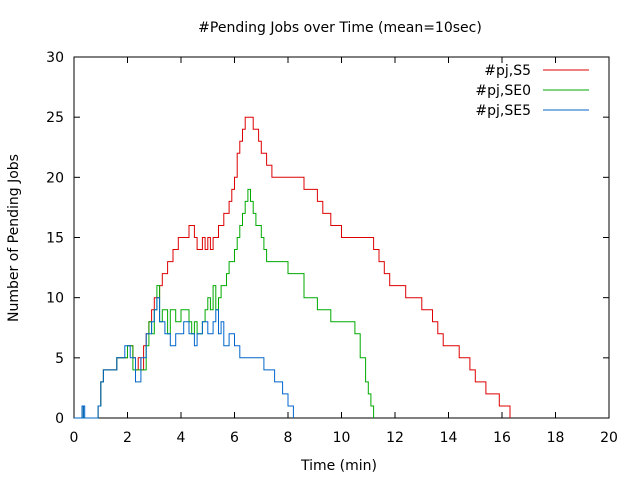 This screenshot has width=640, height=480. I want to click on y-tick-label: 25, so click(55, 118).